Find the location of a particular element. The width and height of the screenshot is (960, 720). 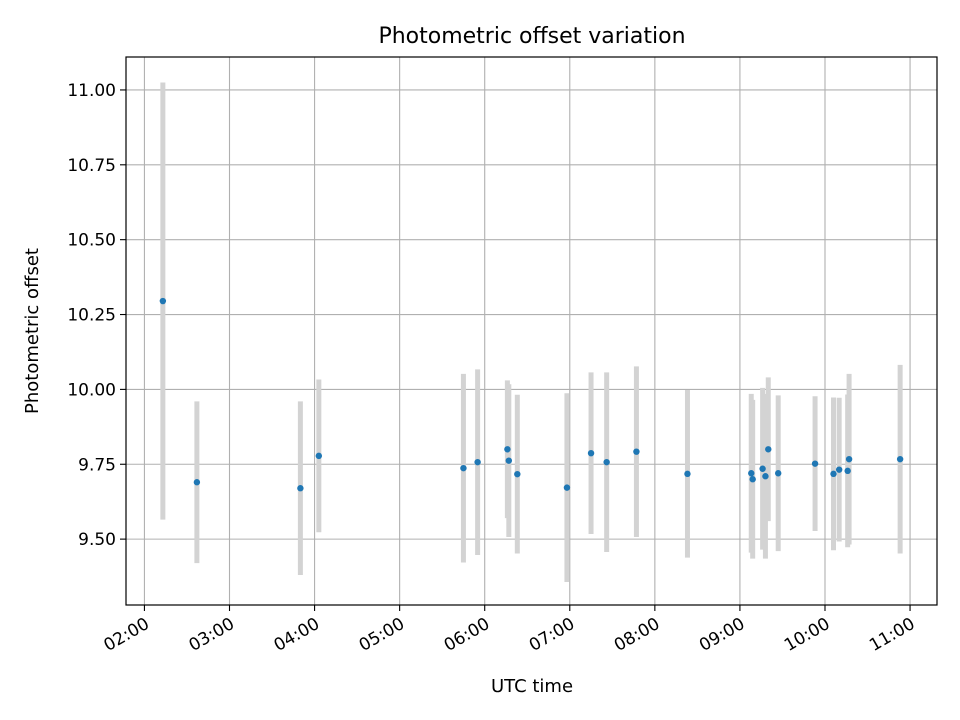

chart-title: Photometric offset variation is located at coordinates (531, 36).